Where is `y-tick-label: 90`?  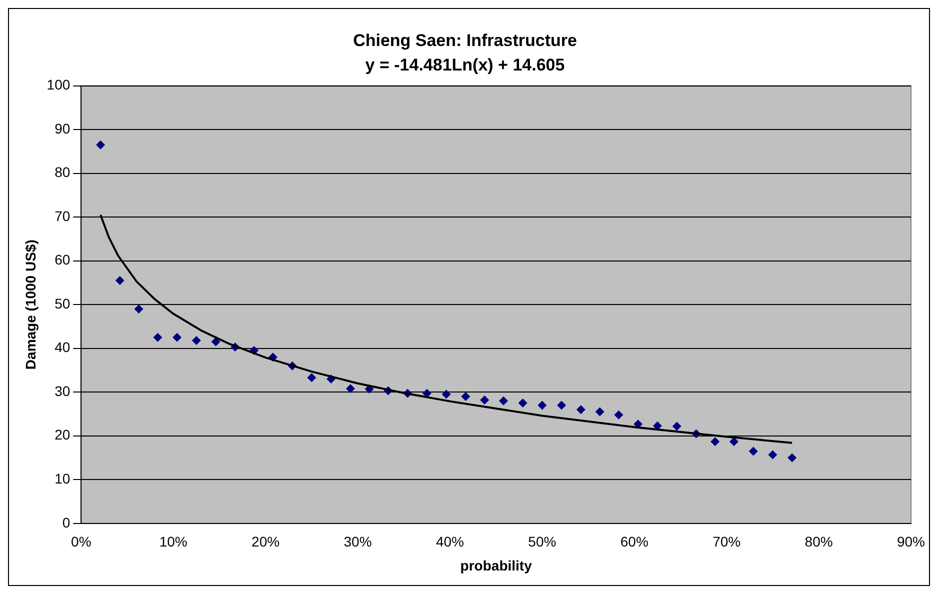
y-tick-label: 90 is located at coordinates (62, 128).